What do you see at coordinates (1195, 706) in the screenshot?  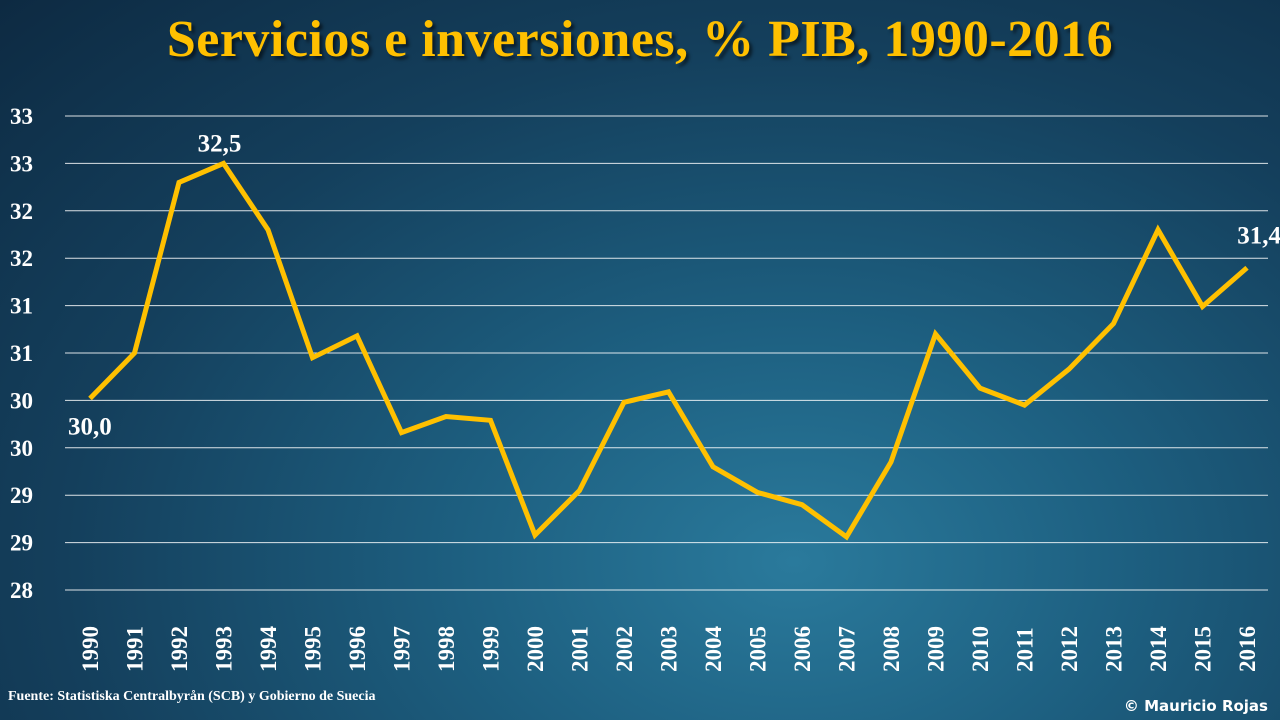 I see `copyright-notice: © Mauricio Rojas` at bounding box center [1195, 706].